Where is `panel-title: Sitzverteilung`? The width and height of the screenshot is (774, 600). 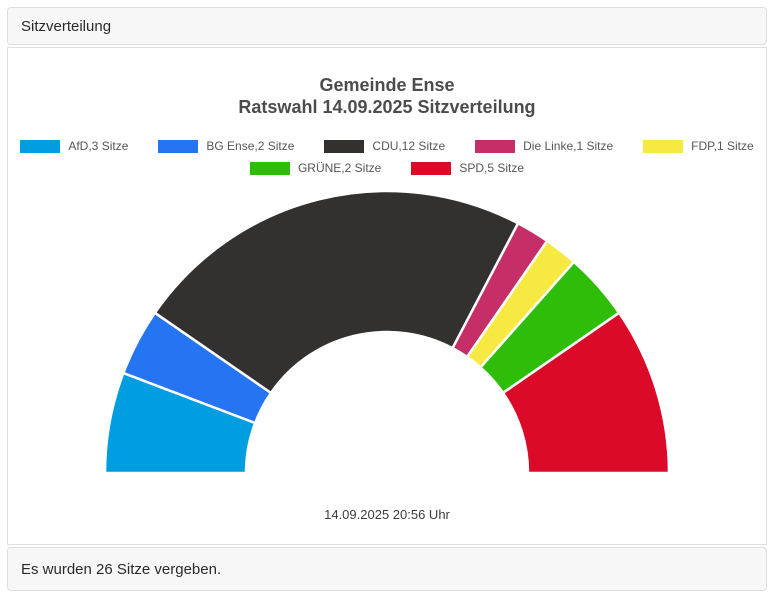
panel-title: Sitzverteilung is located at coordinates (66, 26).